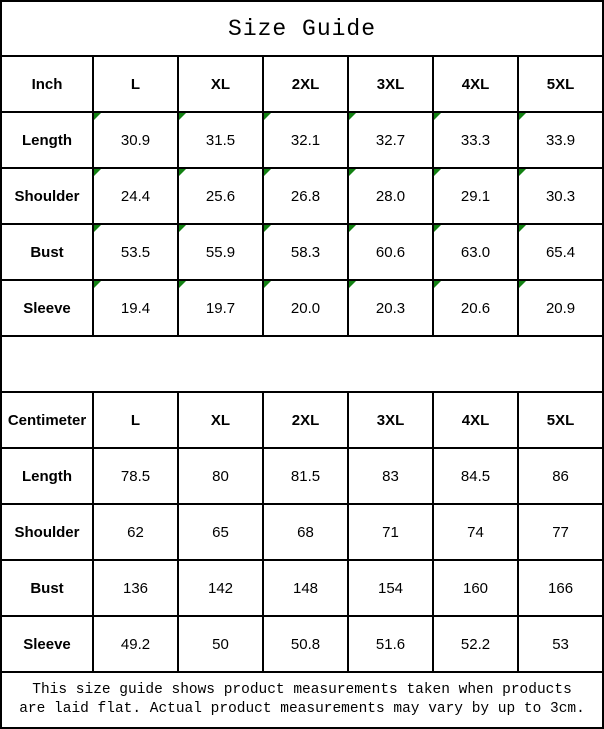 The image size is (604, 729). I want to click on page-title: Size Guide, so click(302, 28).